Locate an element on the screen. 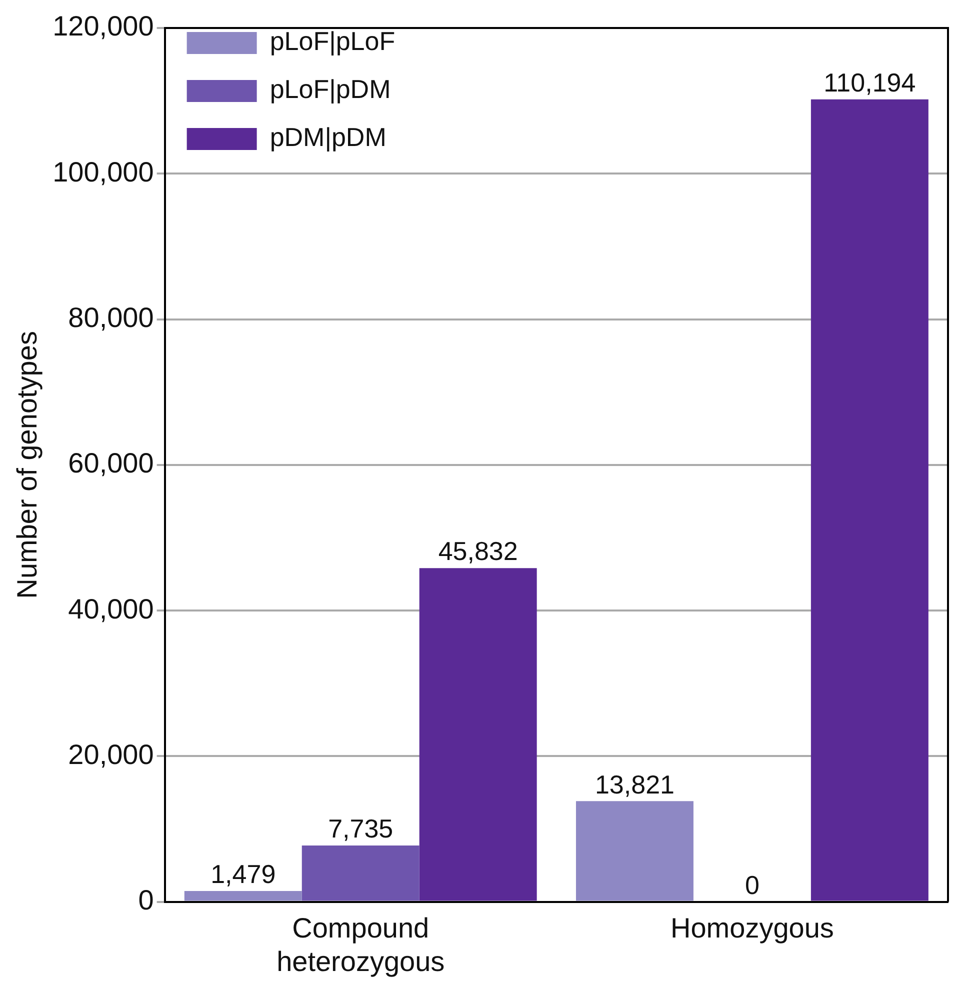  y-tick-label: 120,000 is located at coordinates (103, 26).